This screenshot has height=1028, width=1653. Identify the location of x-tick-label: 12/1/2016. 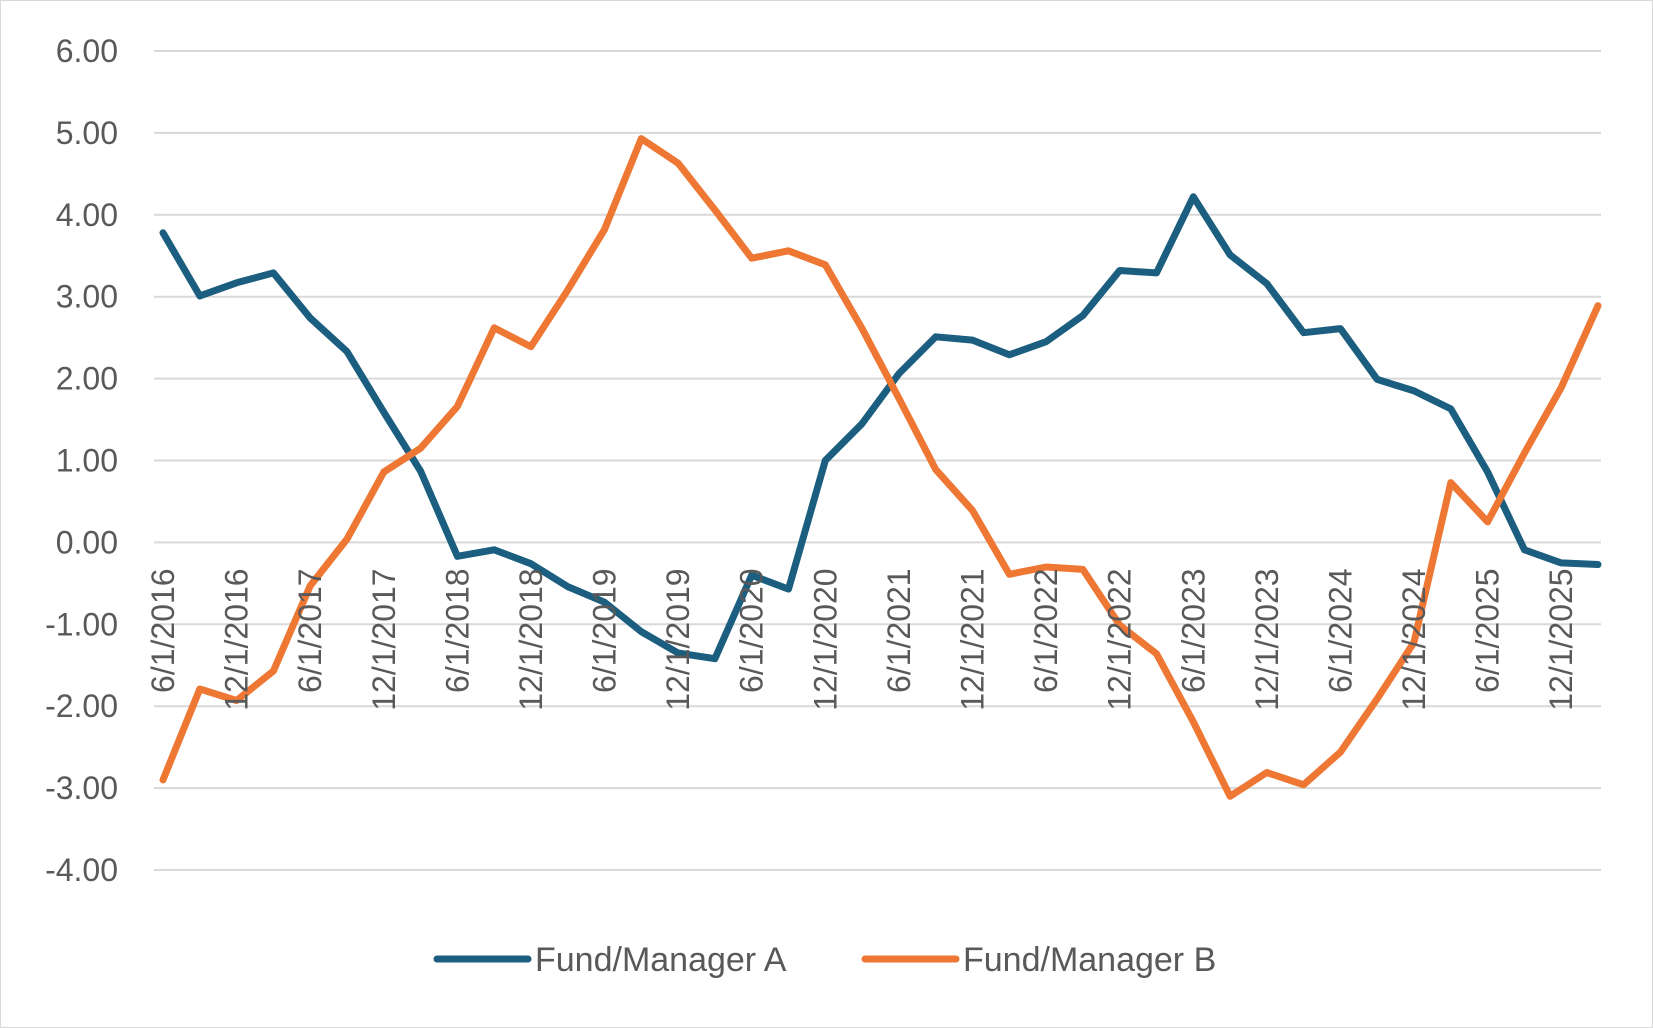
(237, 639).